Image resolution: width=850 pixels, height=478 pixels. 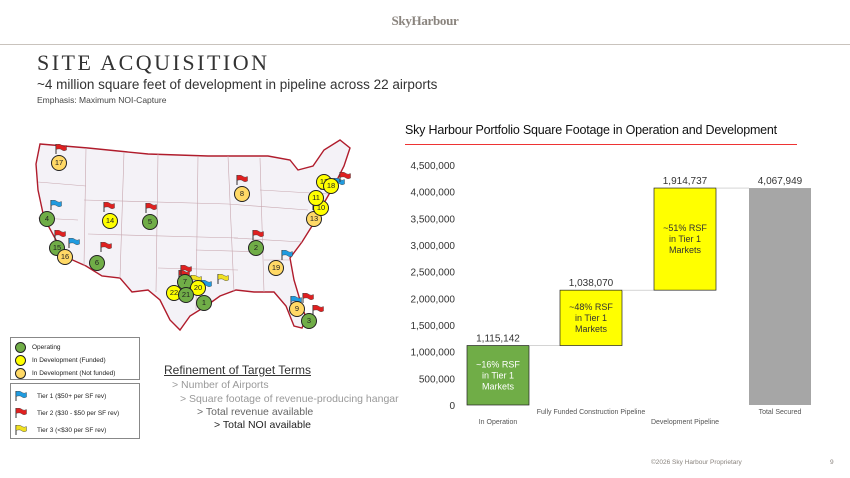 I want to click on x-category-label: Fully Funded Construction Pipeline, so click(x=591, y=412).